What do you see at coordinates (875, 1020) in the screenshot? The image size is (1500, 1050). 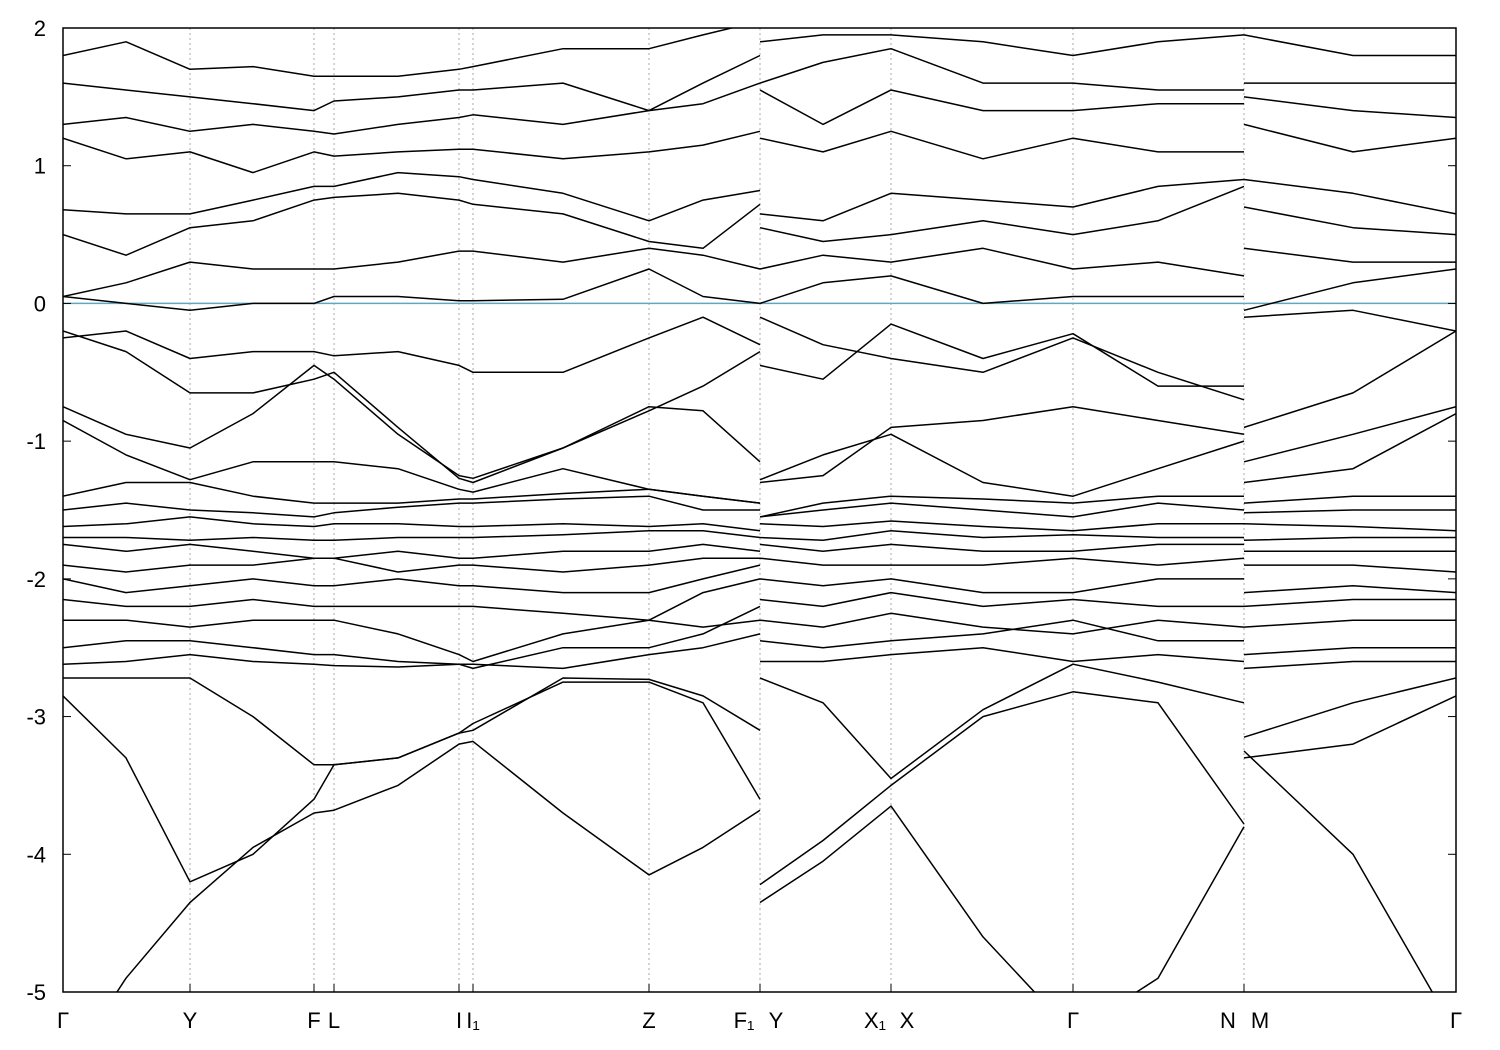 I see `x-tick-label: X₁` at bounding box center [875, 1020].